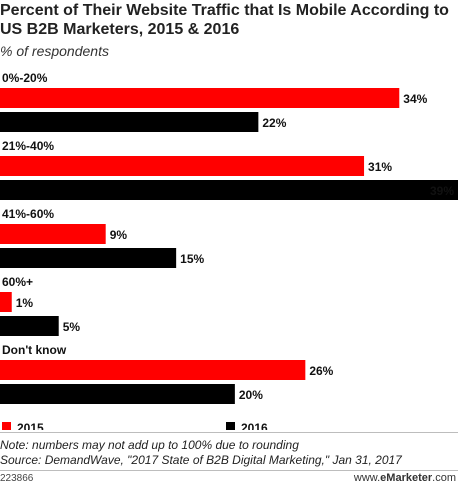 The width and height of the screenshot is (458, 488). Describe the element at coordinates (6, 426) in the screenshot. I see `legend-swatch-2015` at that location.